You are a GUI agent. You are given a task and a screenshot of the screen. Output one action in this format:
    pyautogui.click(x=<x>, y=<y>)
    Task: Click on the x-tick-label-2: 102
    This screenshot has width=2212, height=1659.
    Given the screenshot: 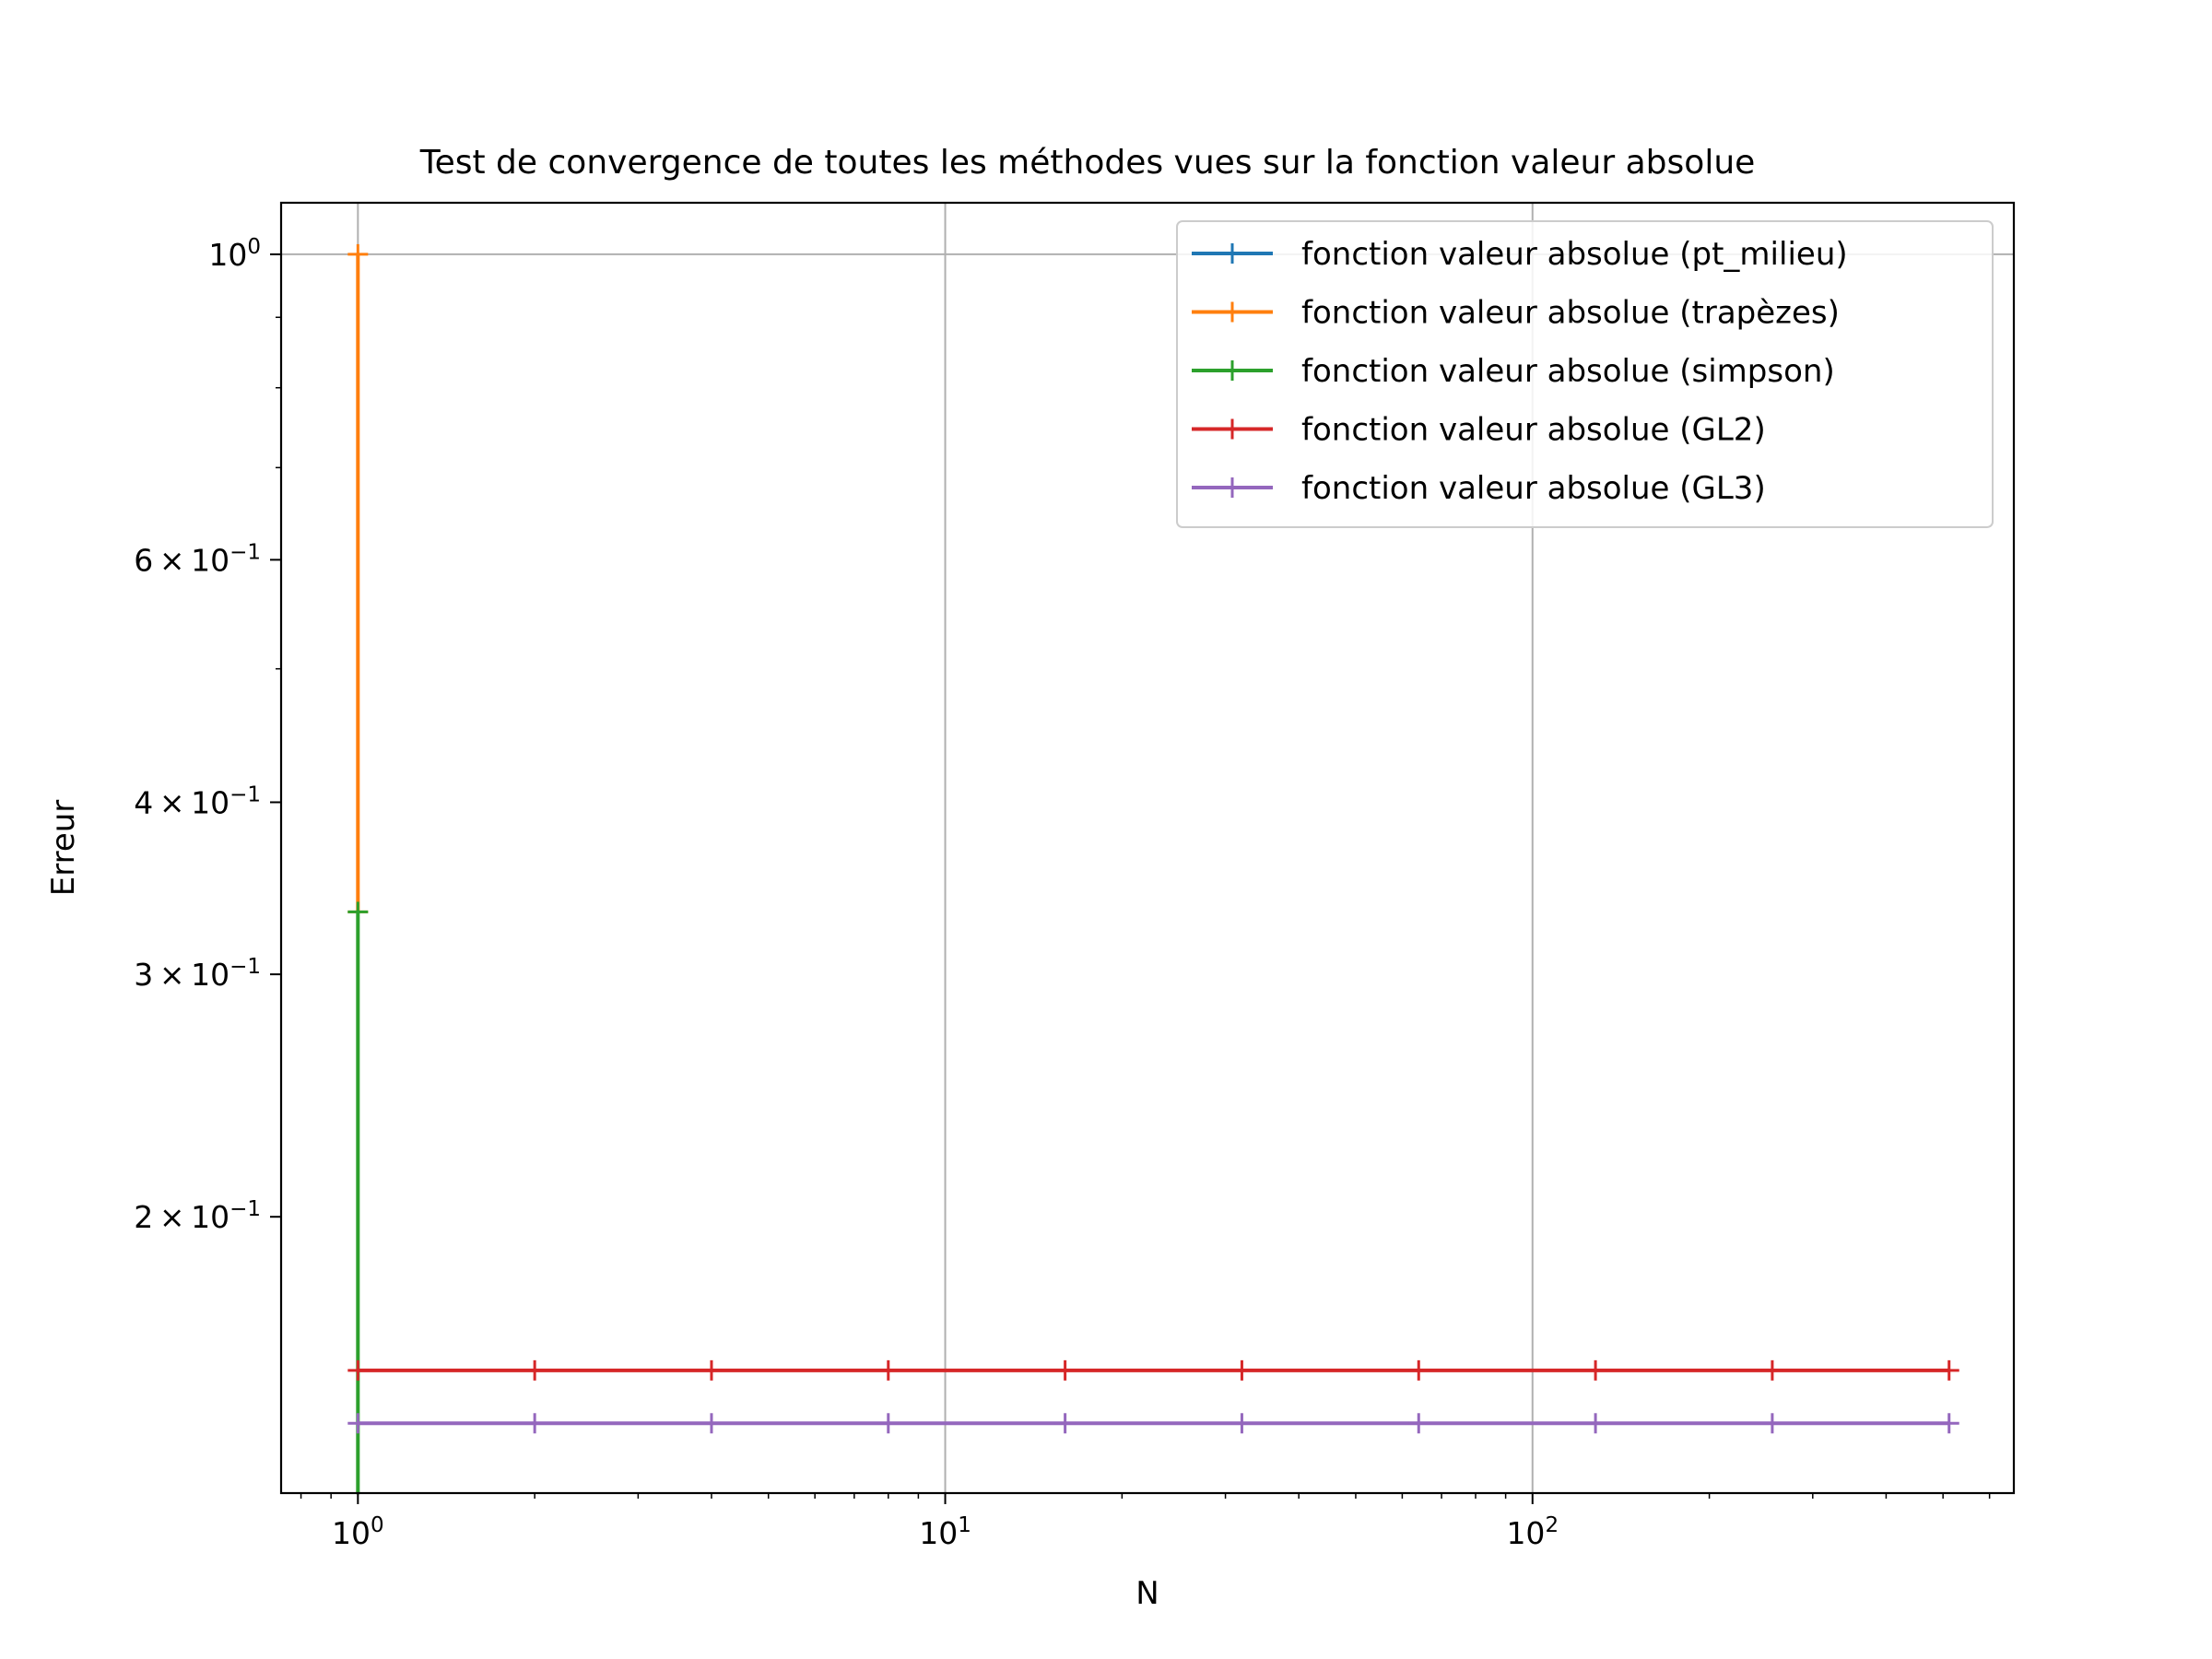 What is the action you would take?
    pyautogui.click(x=1532, y=1532)
    